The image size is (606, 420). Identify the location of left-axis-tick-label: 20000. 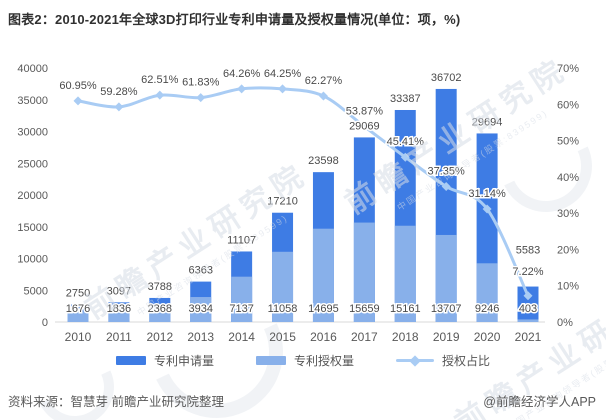
(32, 196).